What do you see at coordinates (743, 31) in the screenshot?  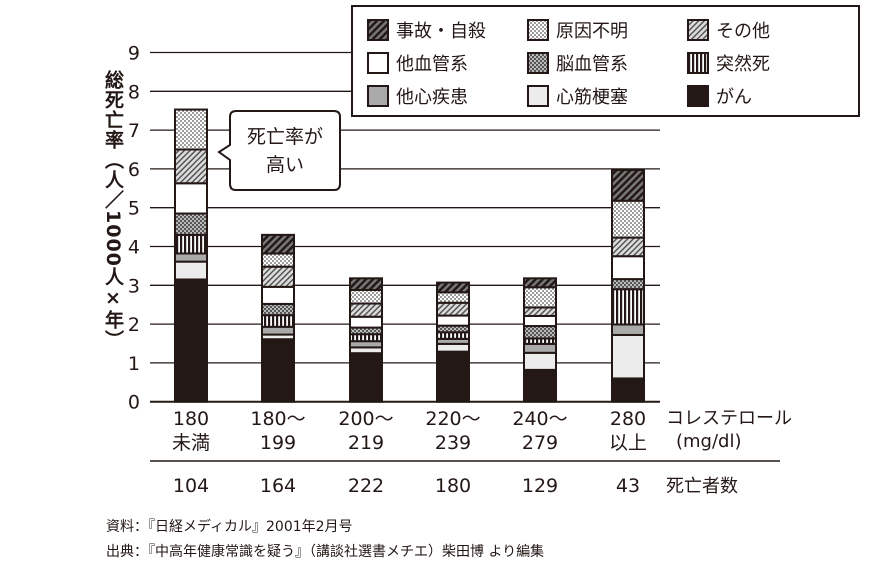 I see `legend-label: その他` at bounding box center [743, 31].